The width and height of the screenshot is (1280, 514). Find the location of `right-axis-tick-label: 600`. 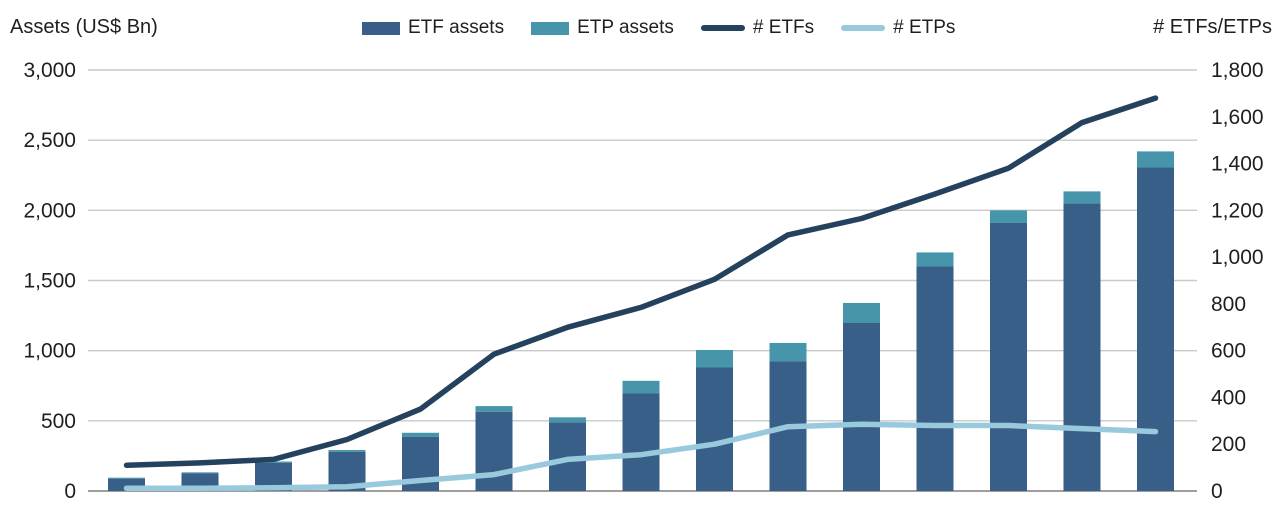

right-axis-tick-label: 600 is located at coordinates (1228, 351).